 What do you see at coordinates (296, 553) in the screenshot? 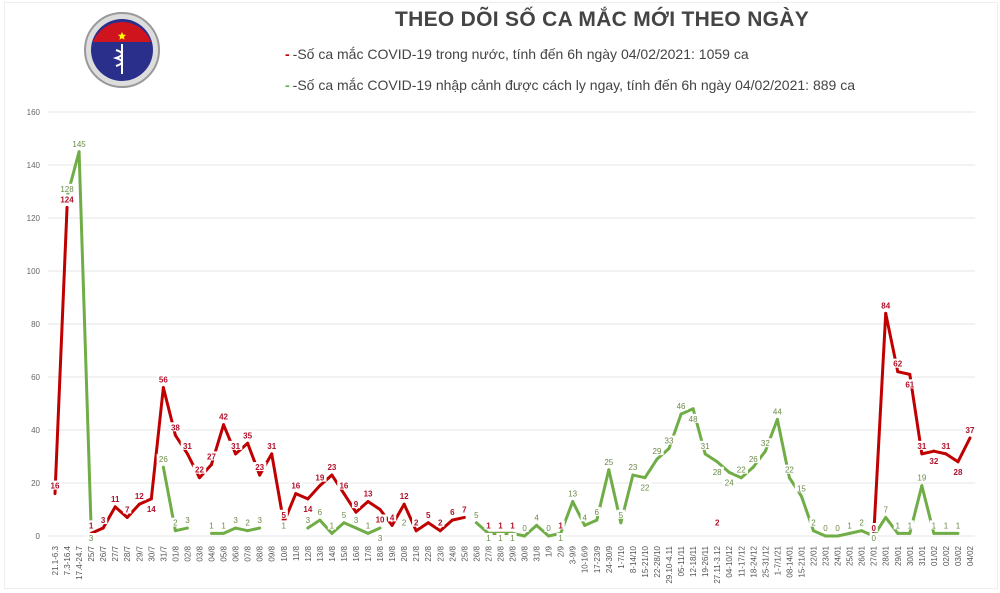
I see `x-tick-label: 11/8` at bounding box center [296, 553].